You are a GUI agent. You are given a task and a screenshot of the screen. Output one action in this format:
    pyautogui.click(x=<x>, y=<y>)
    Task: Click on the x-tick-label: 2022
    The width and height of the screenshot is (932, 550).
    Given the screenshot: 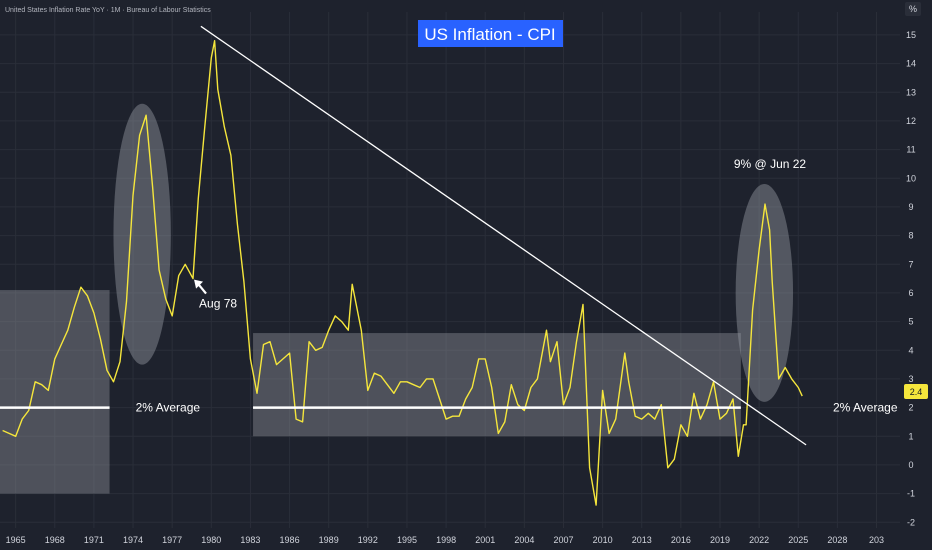 What is the action you would take?
    pyautogui.click(x=759, y=540)
    